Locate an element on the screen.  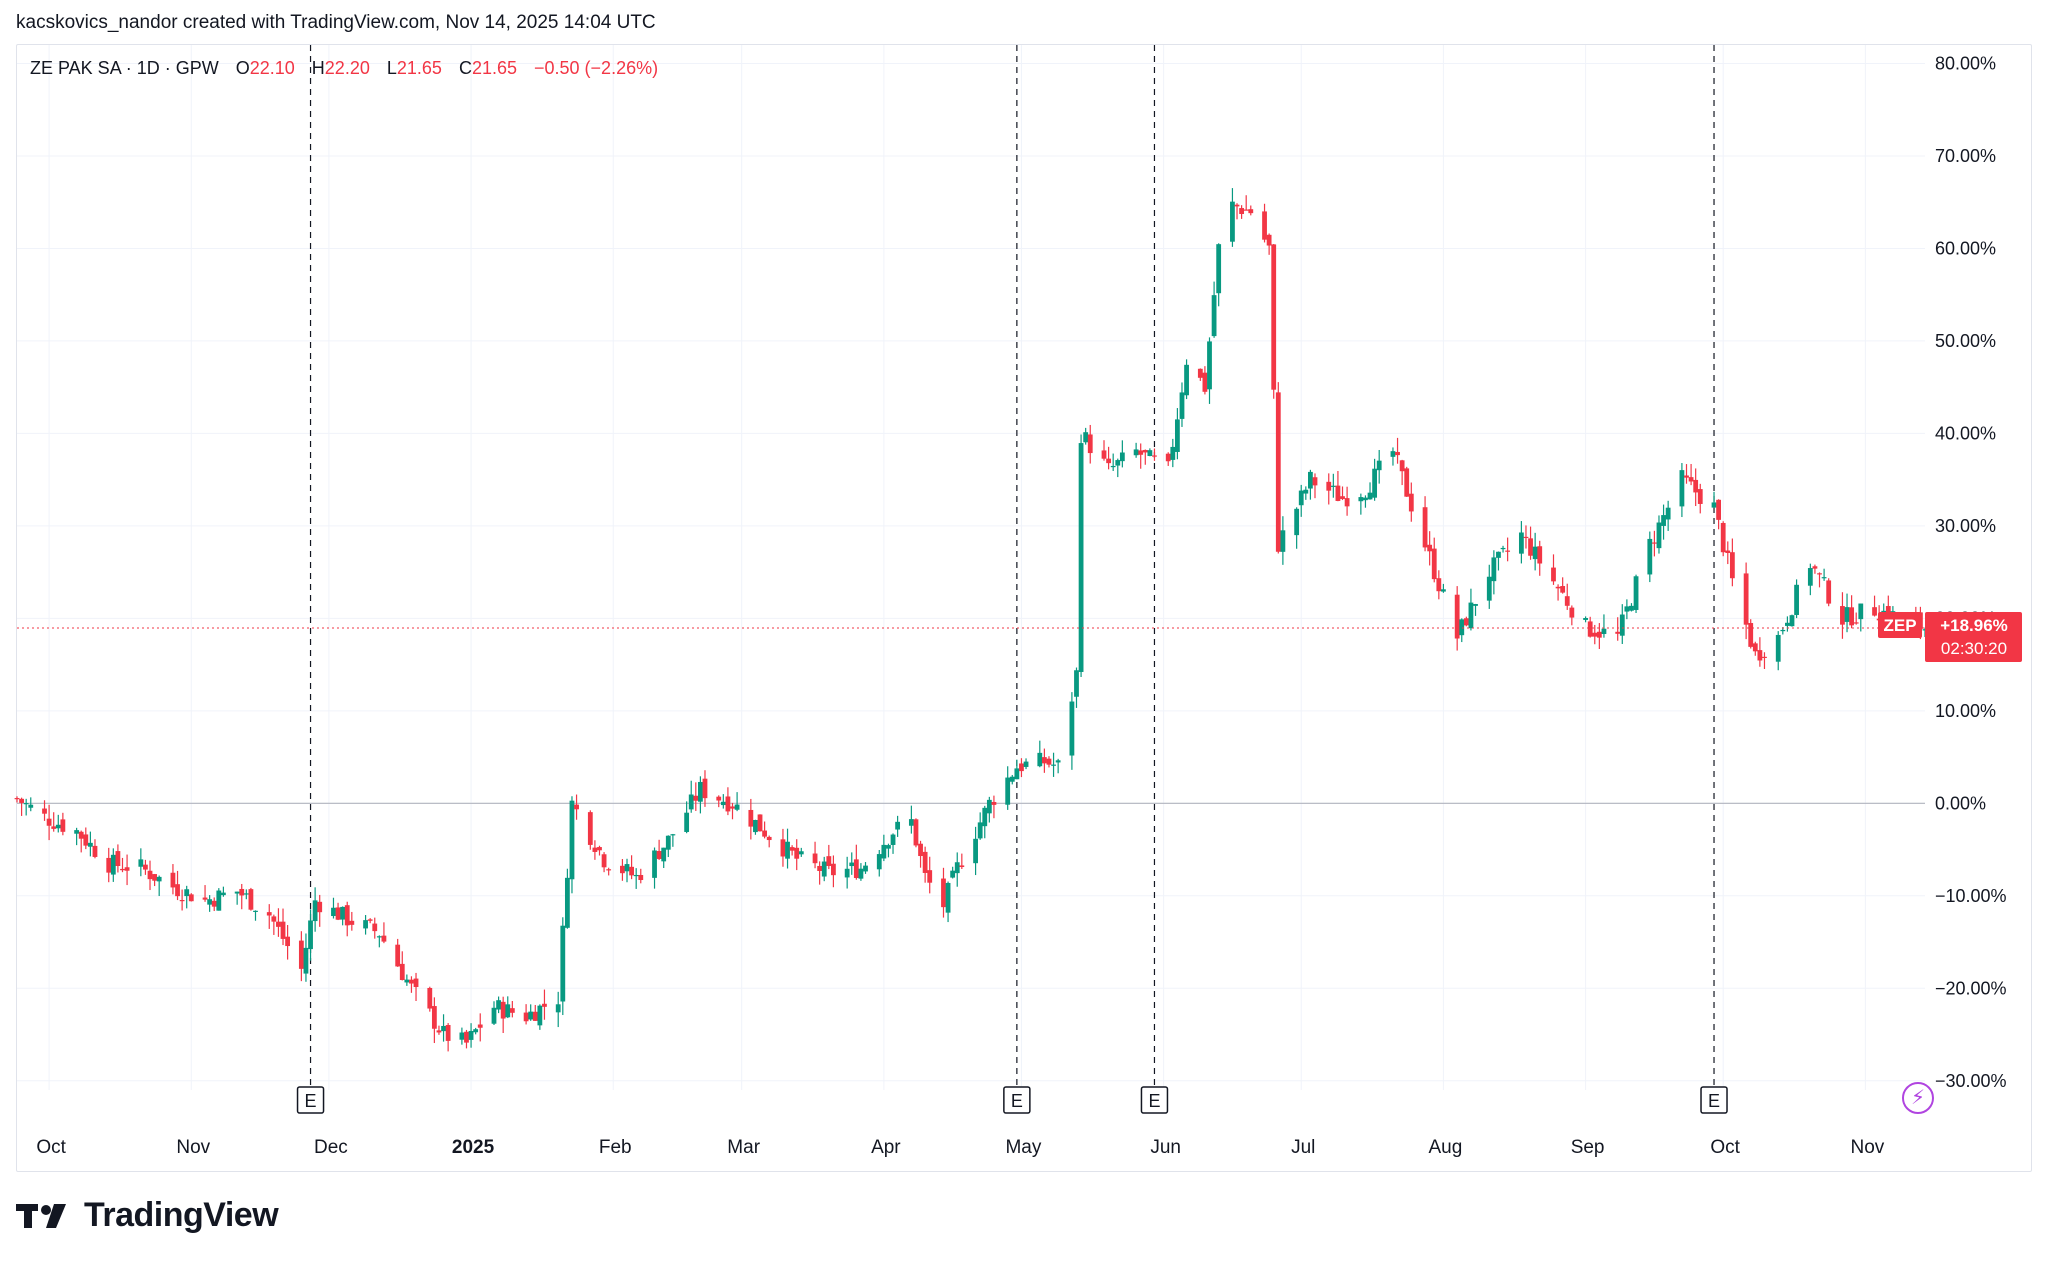
current-percent: +18.96% is located at coordinates (1974, 625).